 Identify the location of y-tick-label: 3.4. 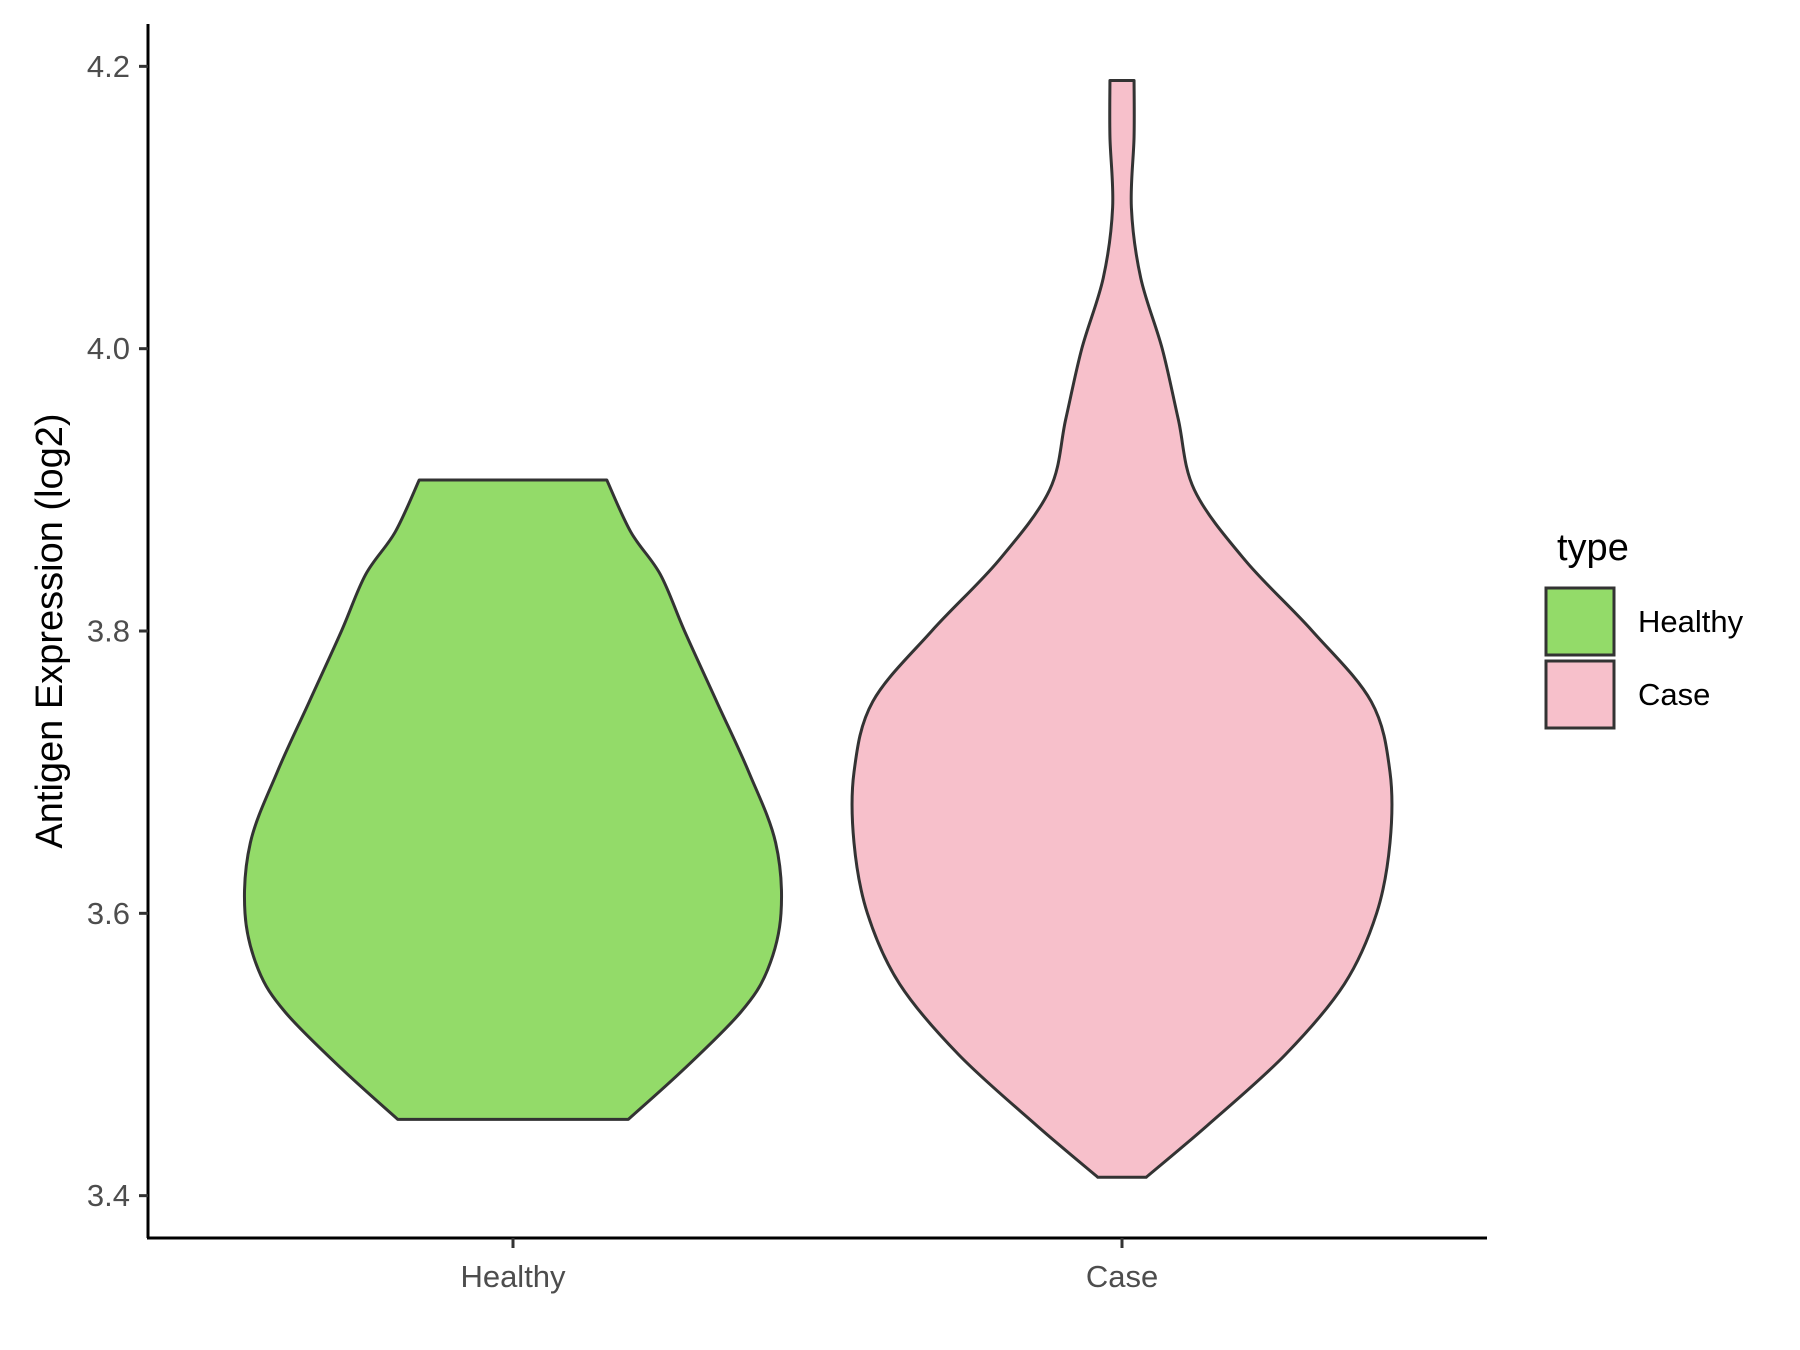
(108, 1195).